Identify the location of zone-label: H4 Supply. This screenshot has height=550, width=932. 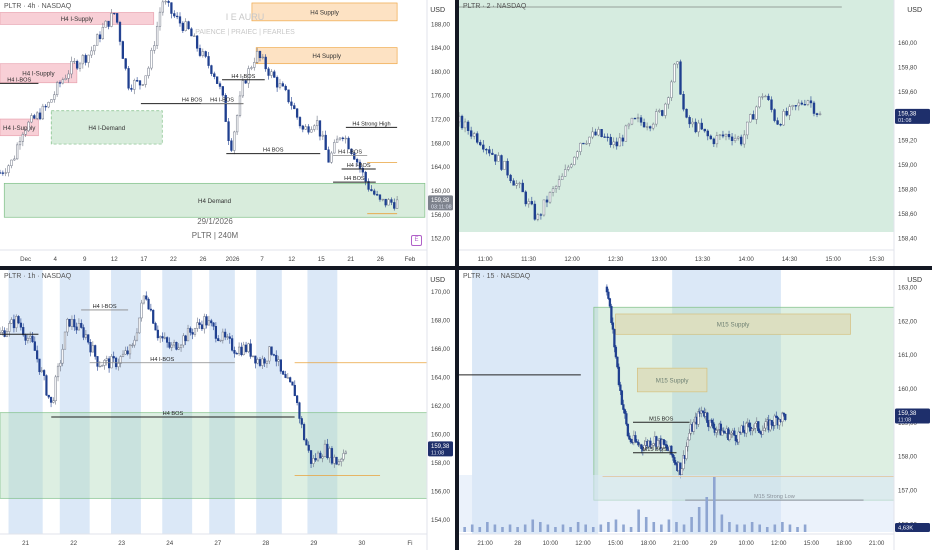
(324, 12).